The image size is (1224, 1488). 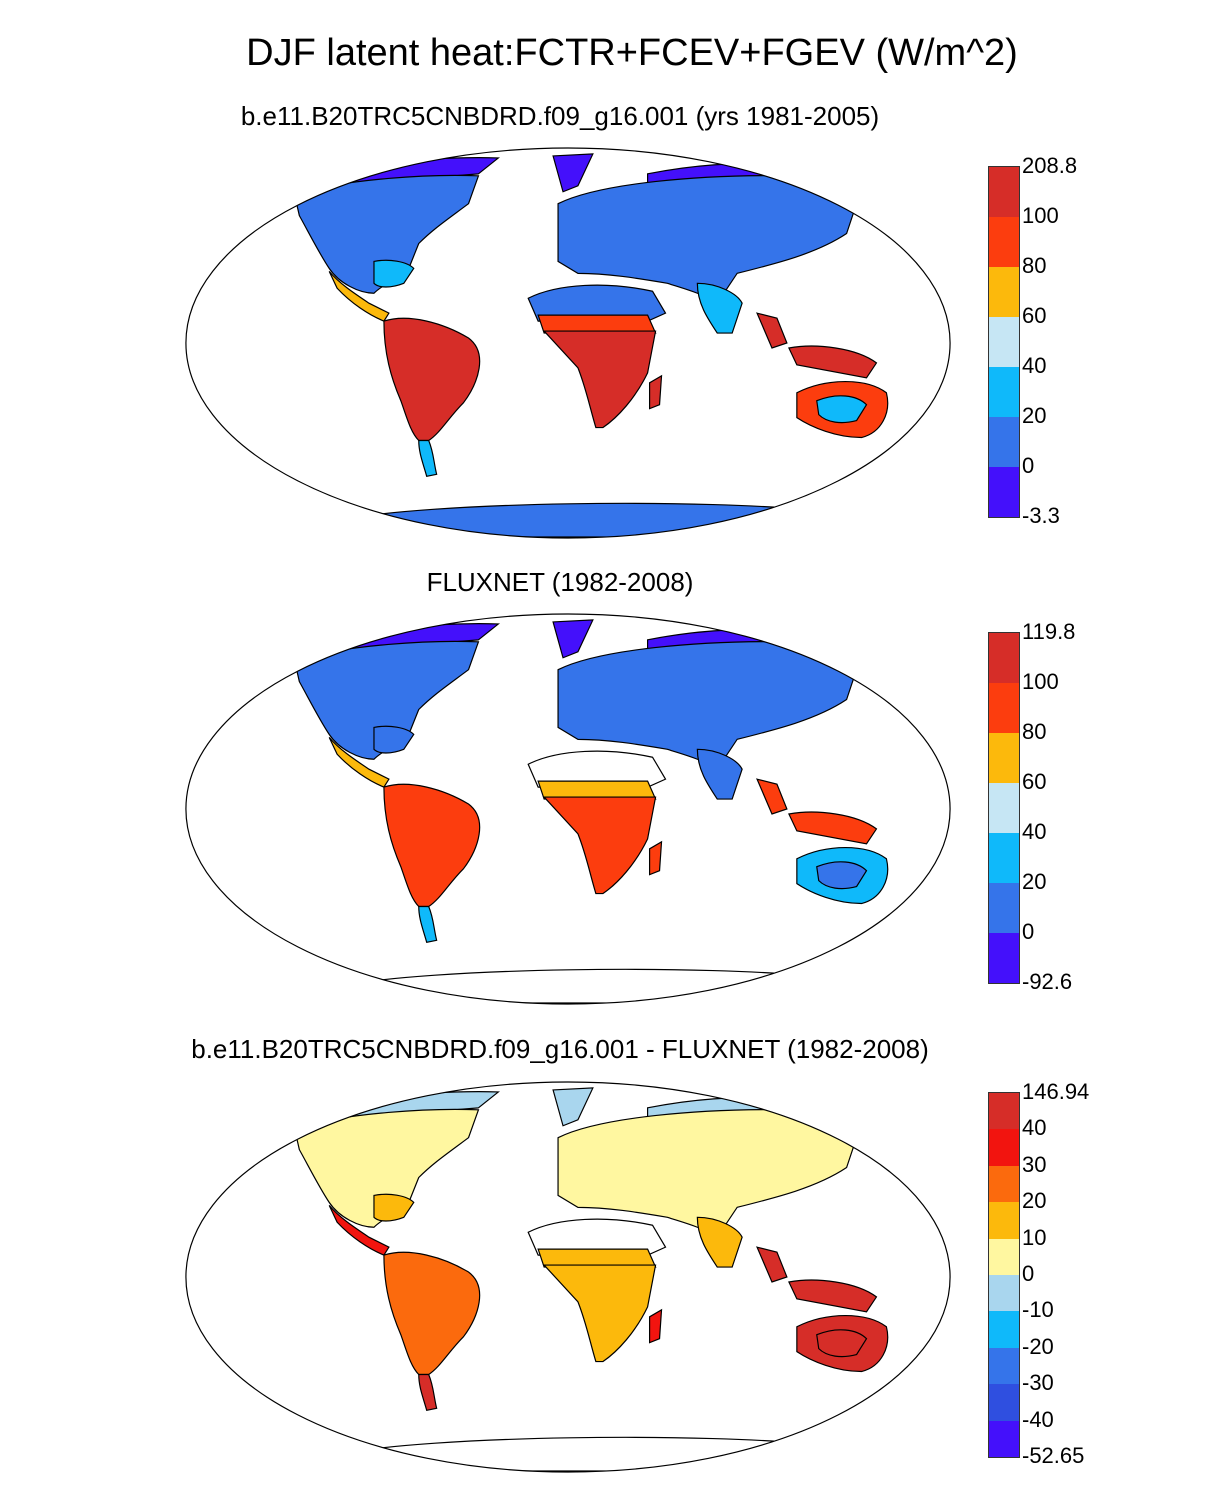 What do you see at coordinates (1049, 631) in the screenshot?
I see `colorbar-tick-label: 119.8` at bounding box center [1049, 631].